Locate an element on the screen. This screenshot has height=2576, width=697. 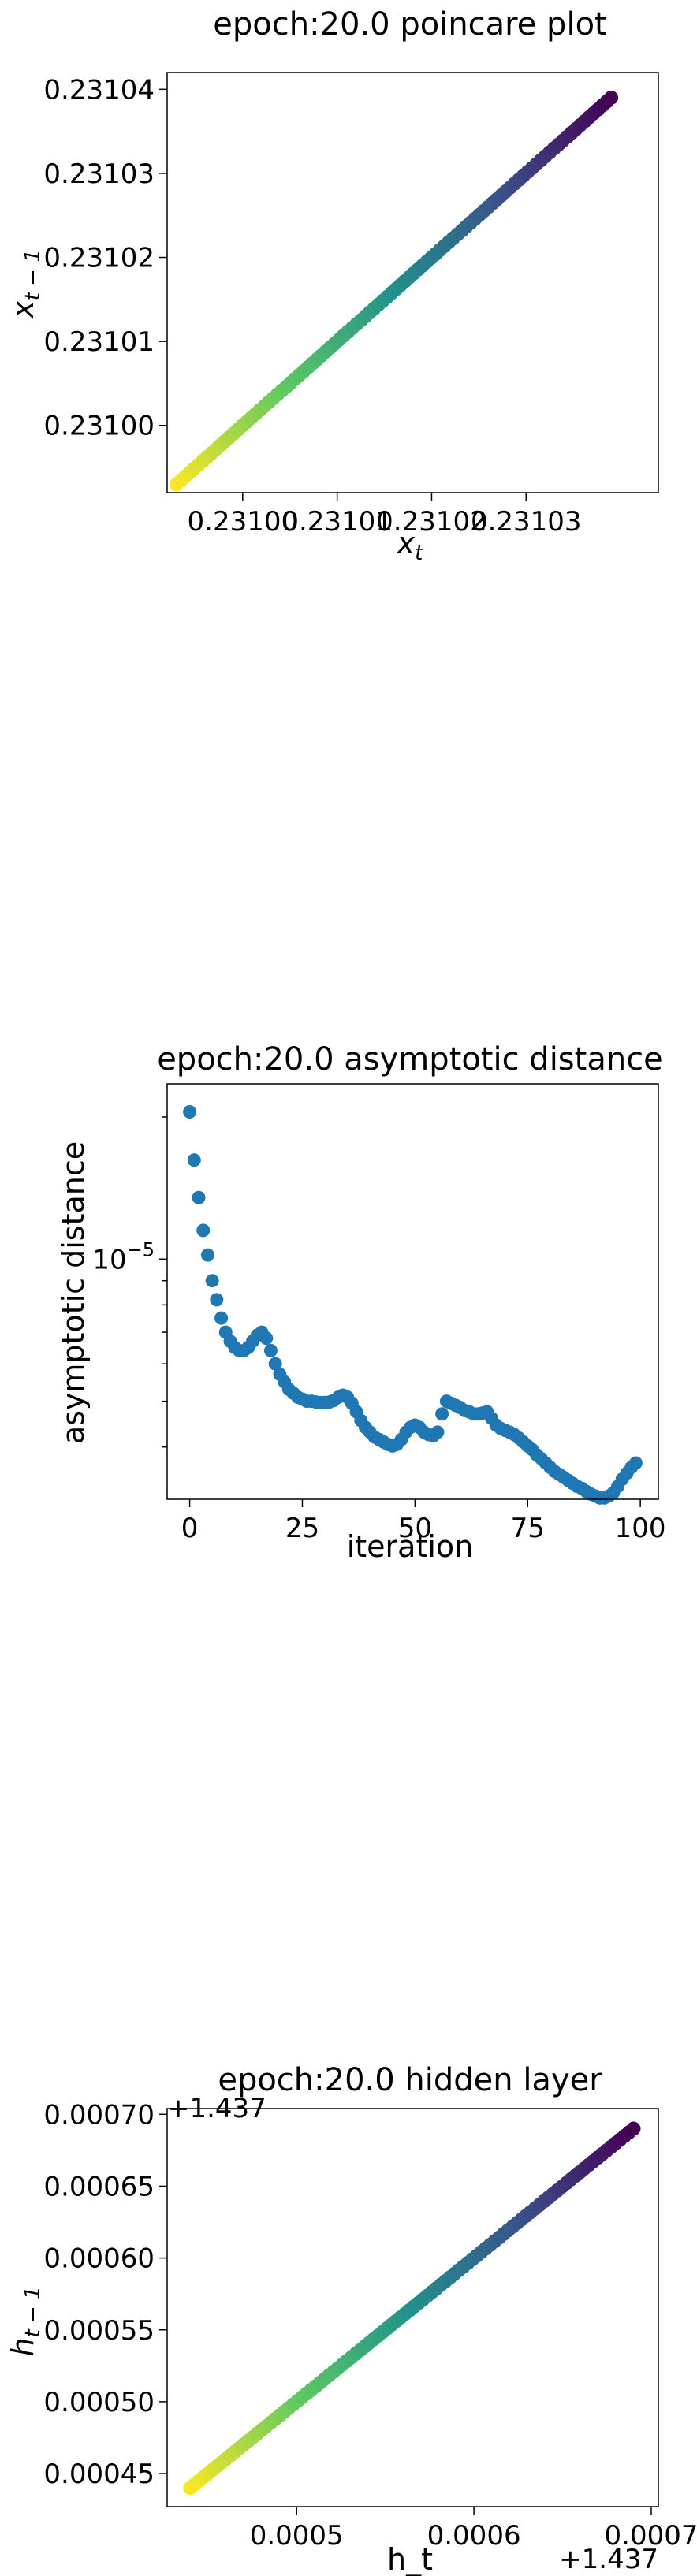
poincare-x-tick-label: 0.23100 is located at coordinates (243, 522).